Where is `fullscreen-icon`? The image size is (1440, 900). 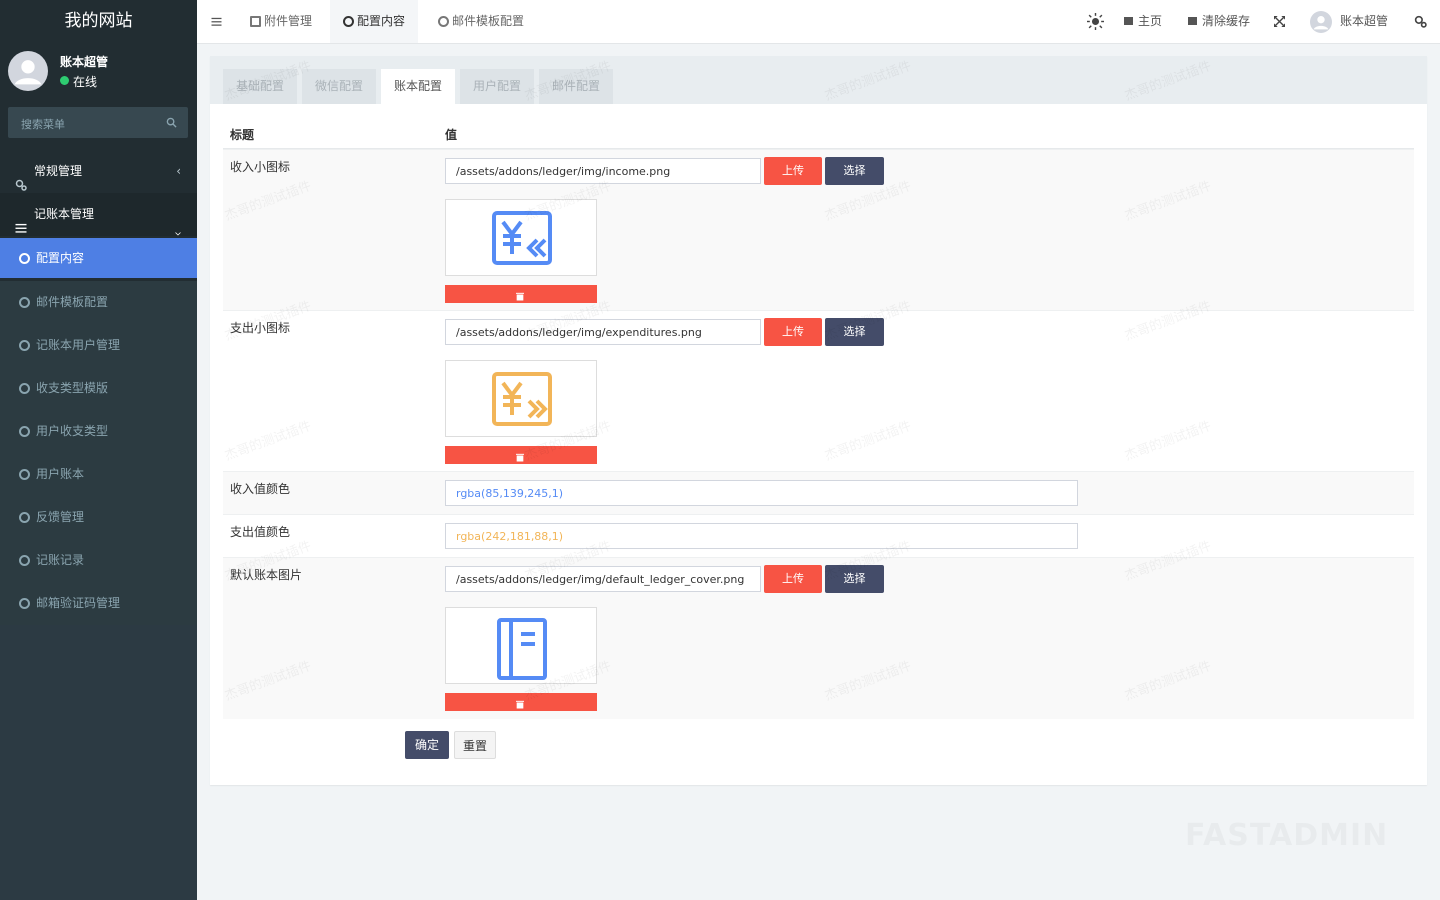 fullscreen-icon is located at coordinates (1279, 21).